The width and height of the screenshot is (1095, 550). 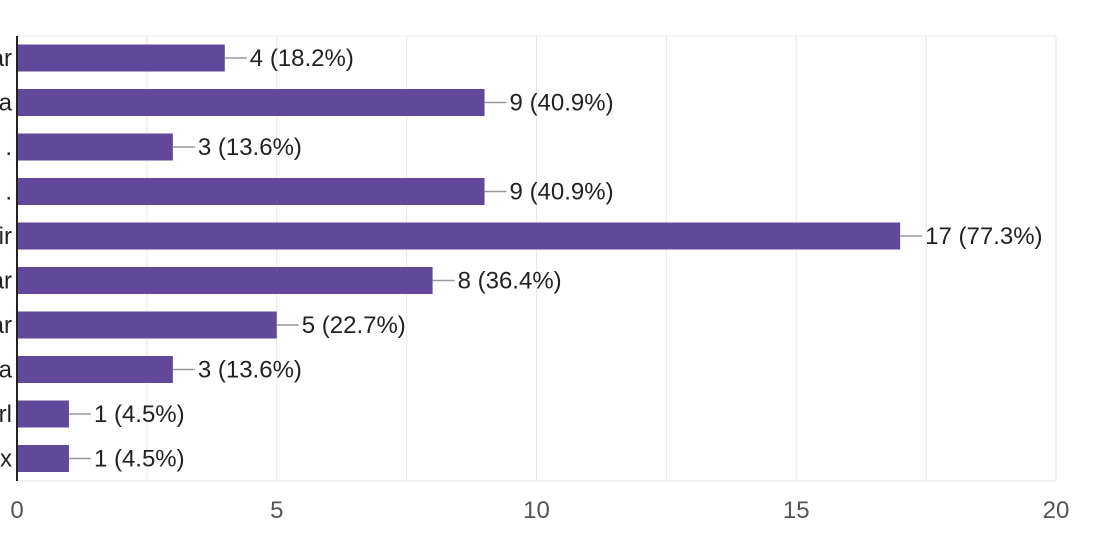 What do you see at coordinates (510, 281) in the screenshot?
I see `data-label: 8 (36.4%)` at bounding box center [510, 281].